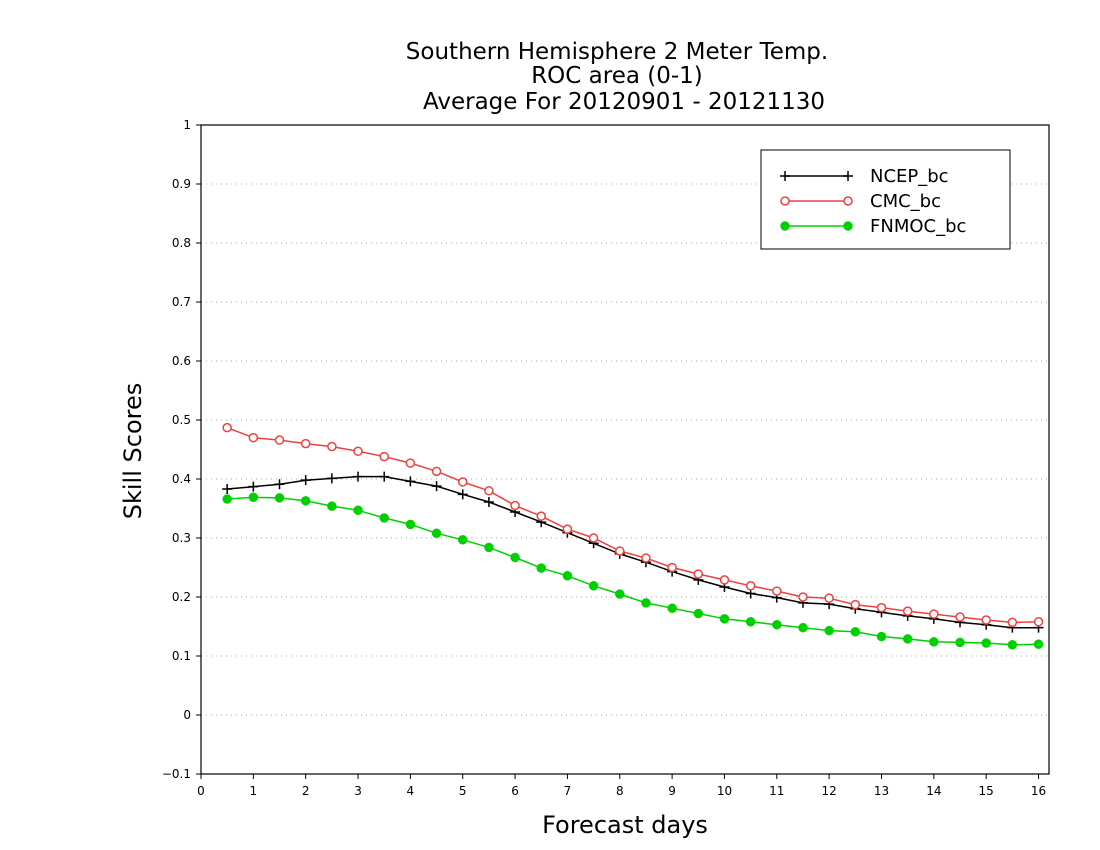 Image resolution: width=1100 pixels, height=850 pixels. Describe the element at coordinates (776, 791) in the screenshot. I see `x-tick-label: 11` at that location.